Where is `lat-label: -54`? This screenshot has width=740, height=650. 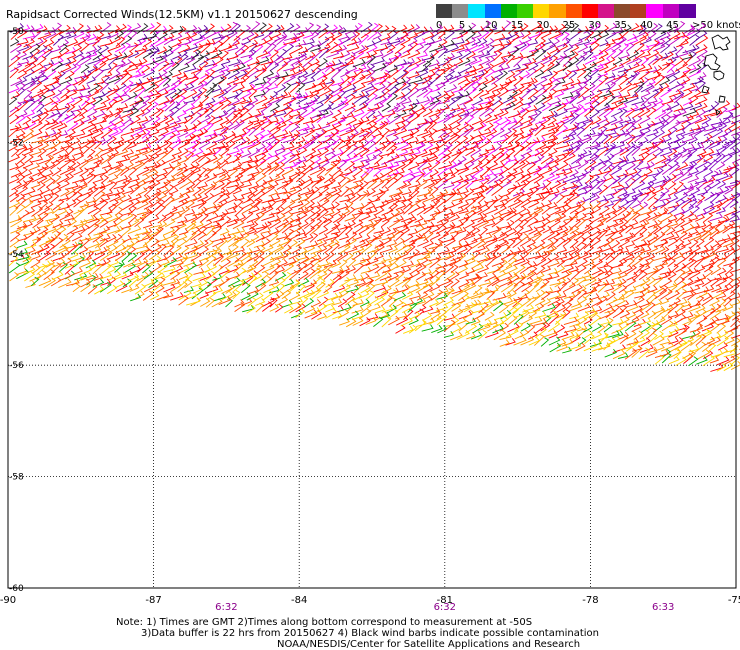
lat-label: -54 is located at coordinates (16, 255).